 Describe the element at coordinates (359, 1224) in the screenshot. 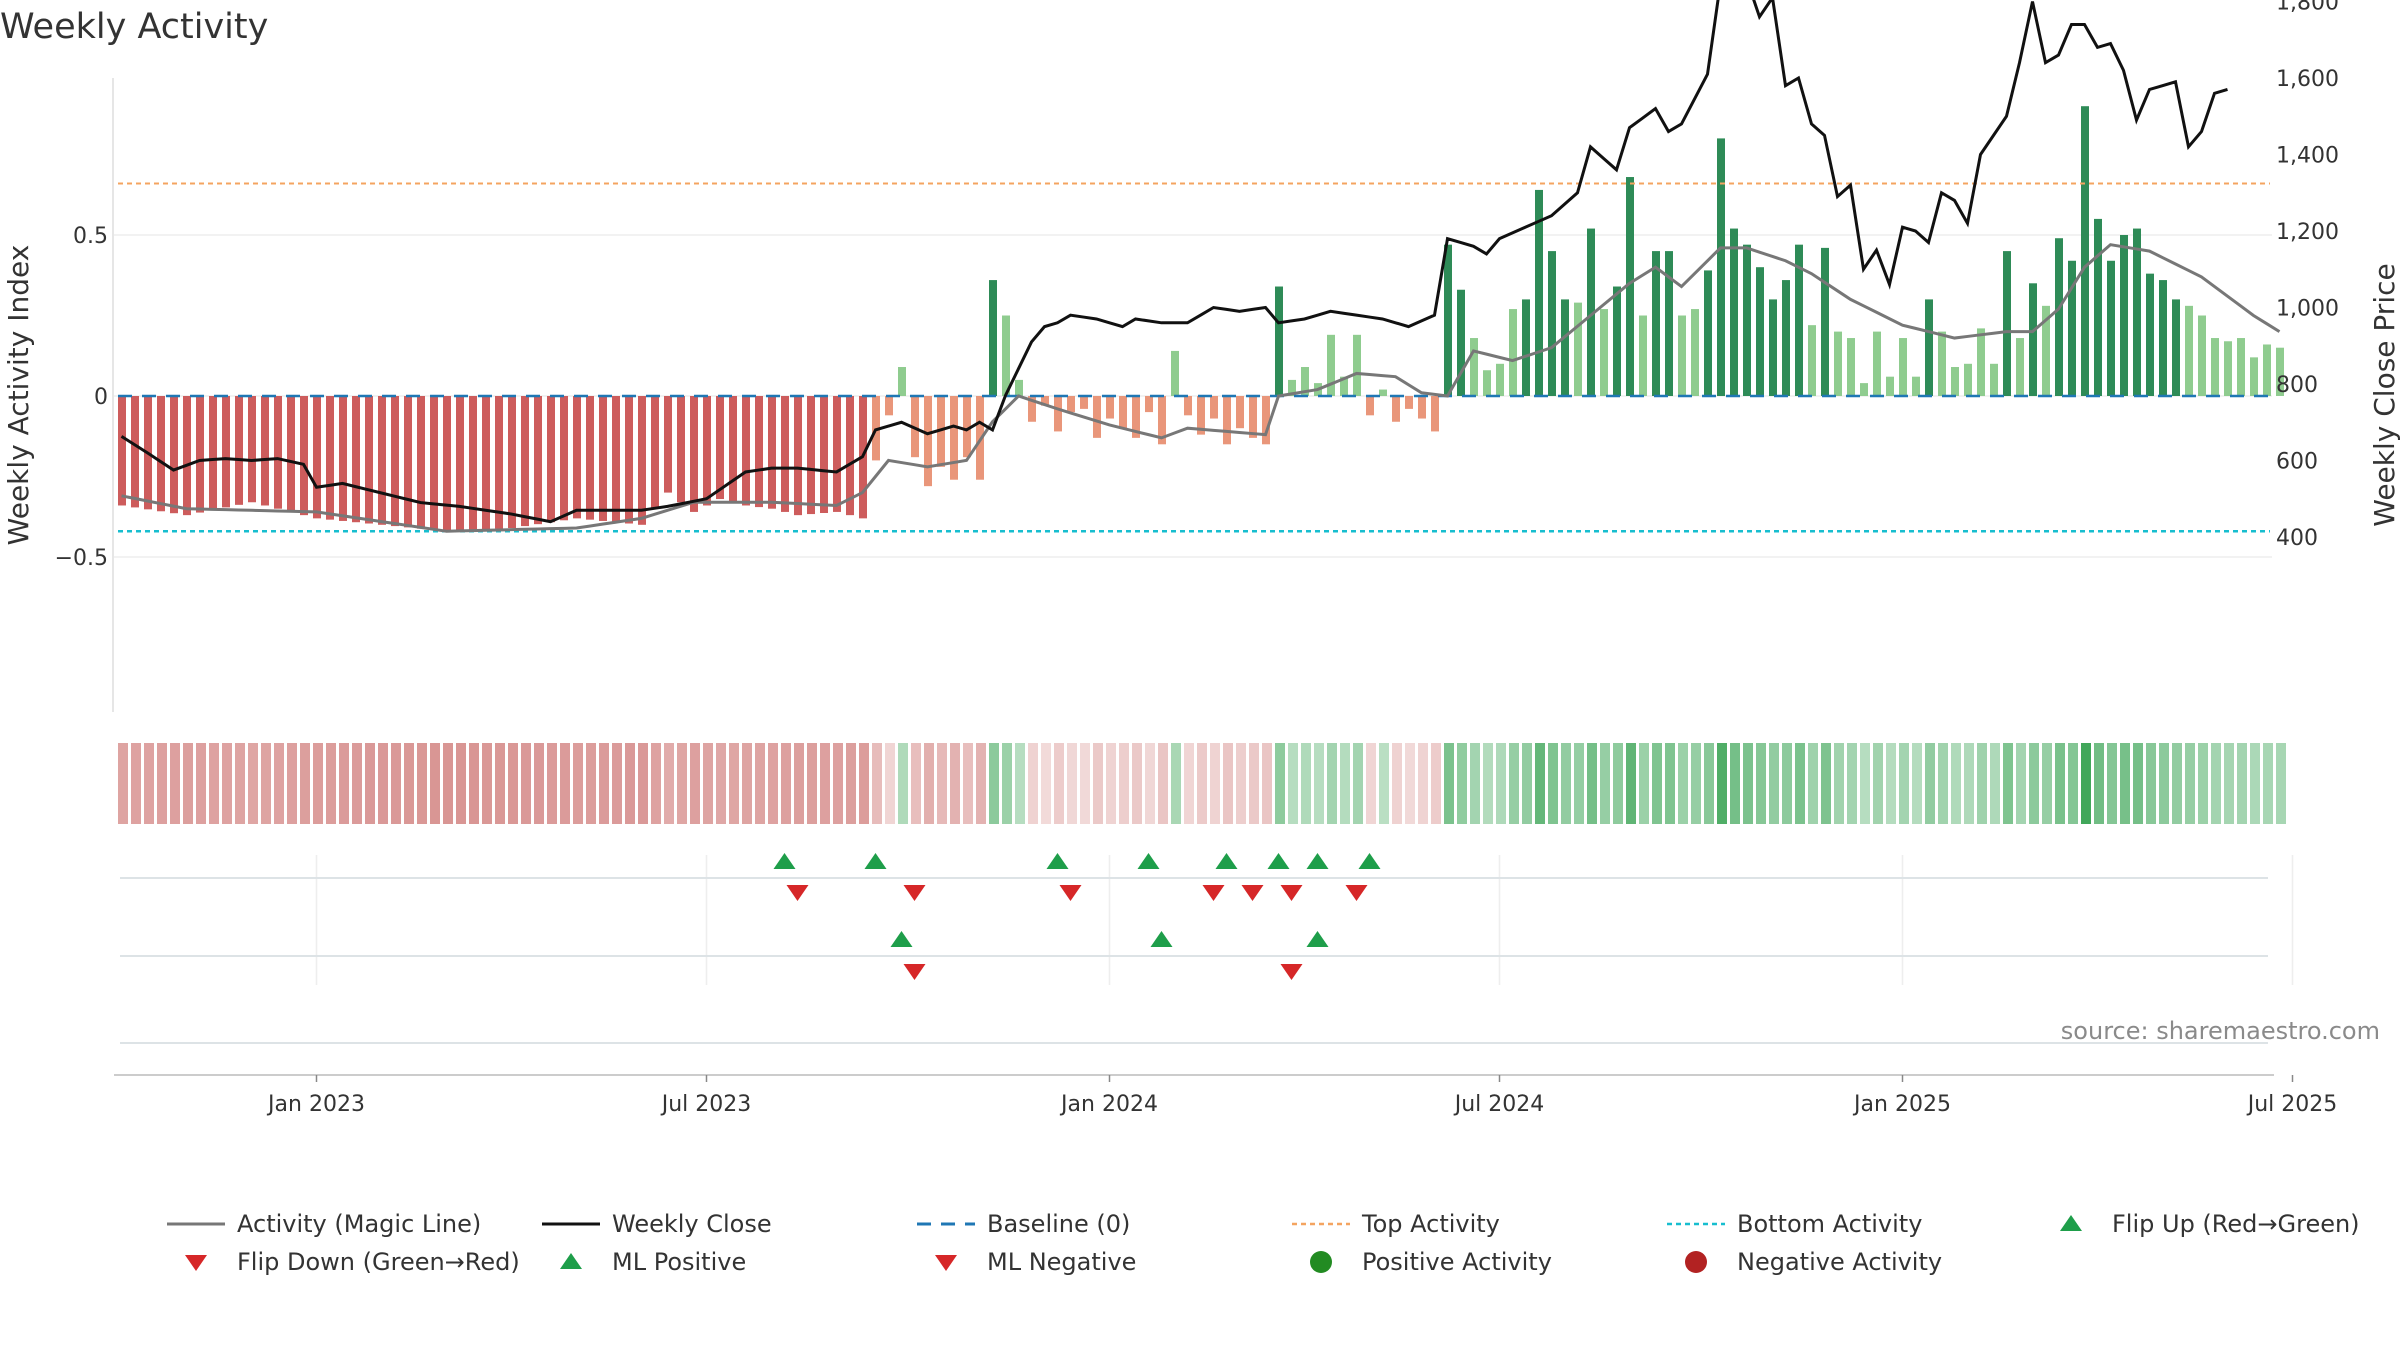

I see `legend-label-activity-magic-line: Activity (Magic Line)` at that location.